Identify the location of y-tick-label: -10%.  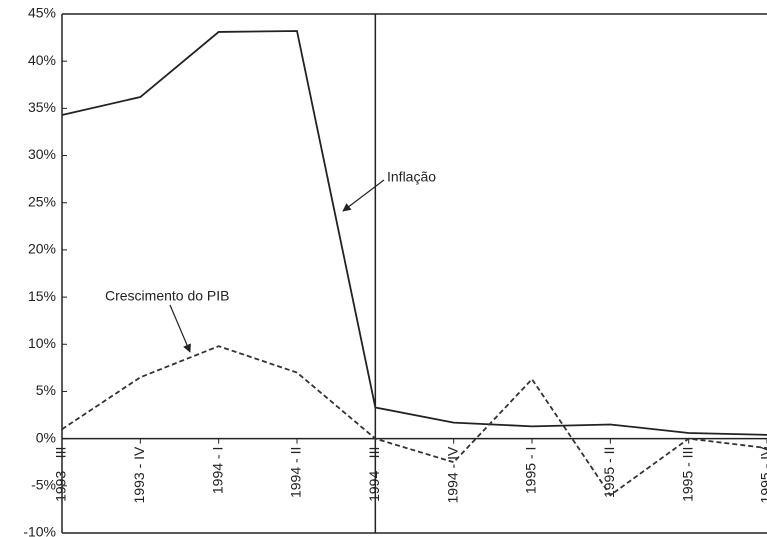
(39, 530).